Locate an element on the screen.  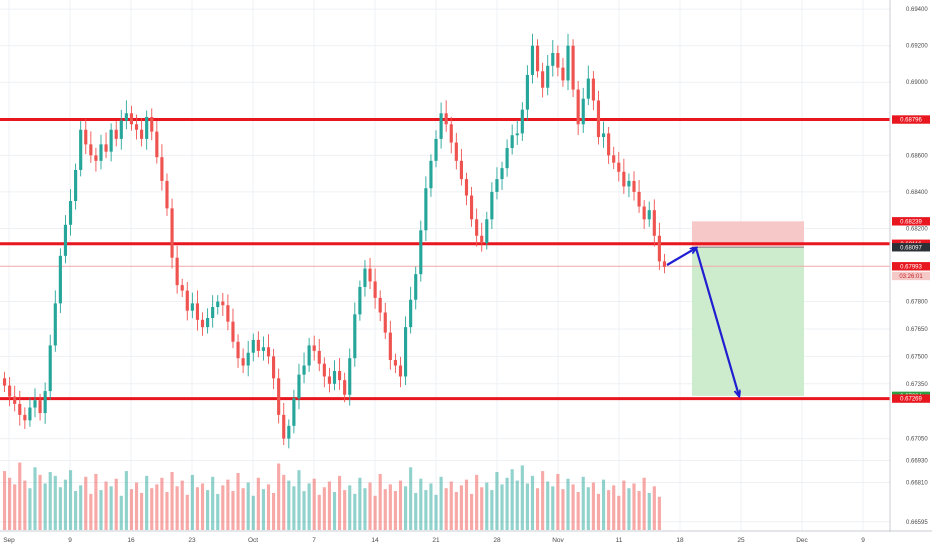
x-tick-label: Dec is located at coordinates (802, 540).